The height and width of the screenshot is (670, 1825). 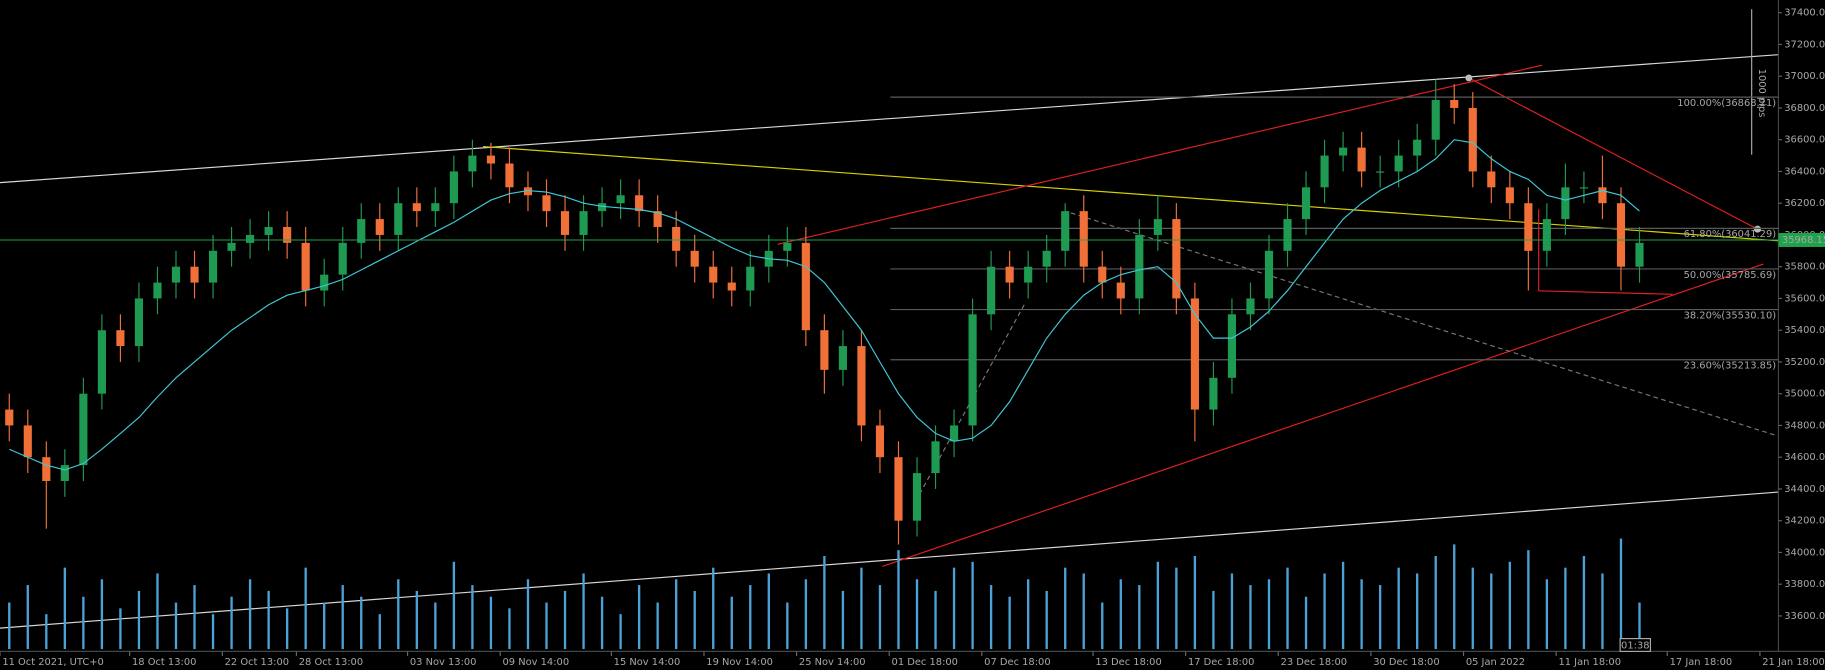 I want to click on y-tick-label: 36600.00, so click(x=1804, y=140).